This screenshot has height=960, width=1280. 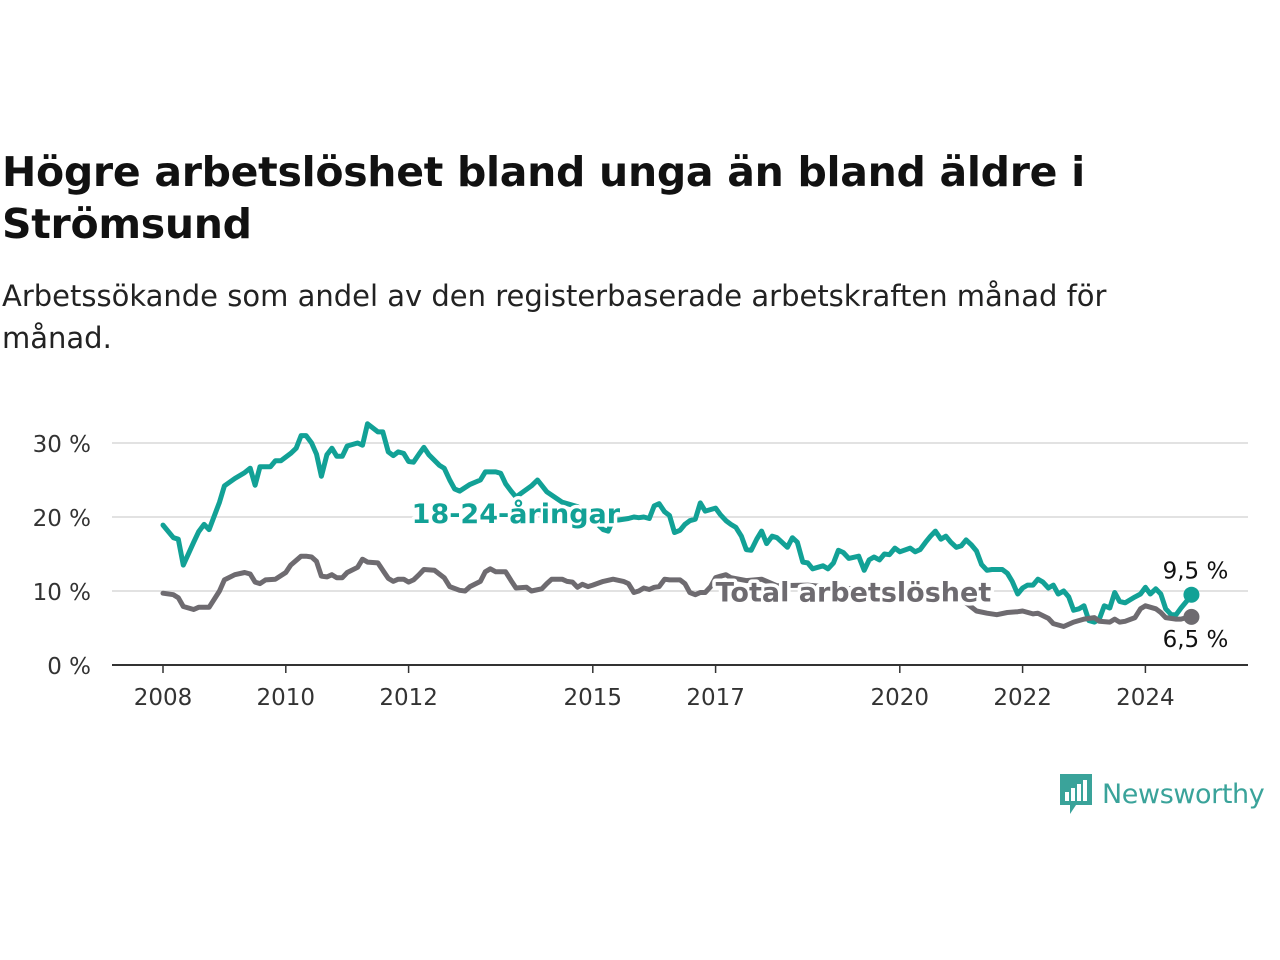 I want to click on y-tick-label: 20 %, so click(x=62, y=519).